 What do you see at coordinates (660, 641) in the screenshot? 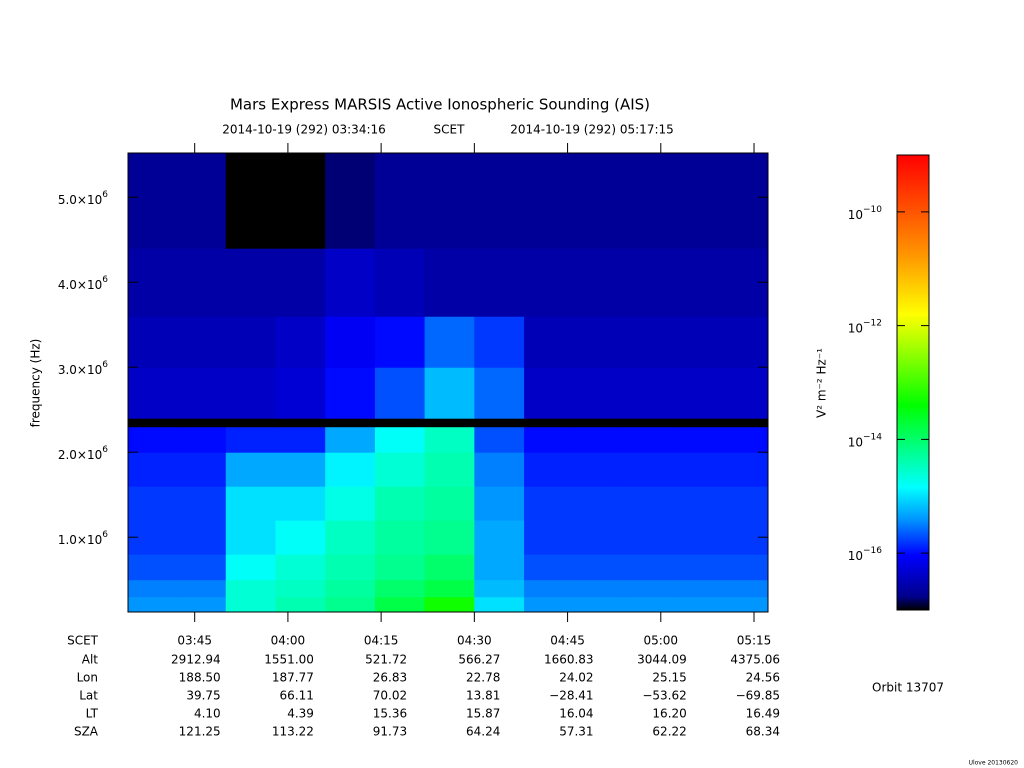
I see `x-tick-label: 05:00` at bounding box center [660, 641].